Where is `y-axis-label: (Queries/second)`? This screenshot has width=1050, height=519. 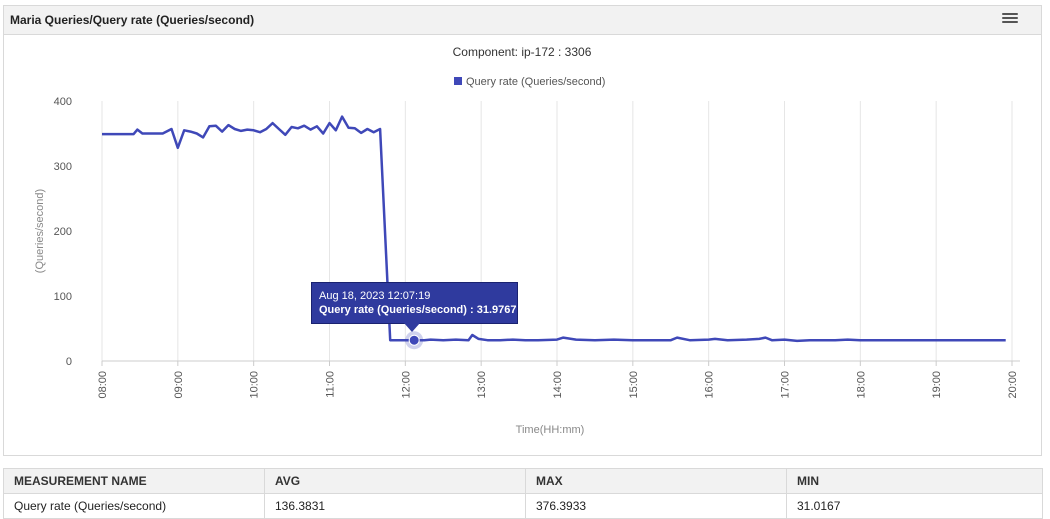 y-axis-label: (Queries/second) is located at coordinates (40, 231).